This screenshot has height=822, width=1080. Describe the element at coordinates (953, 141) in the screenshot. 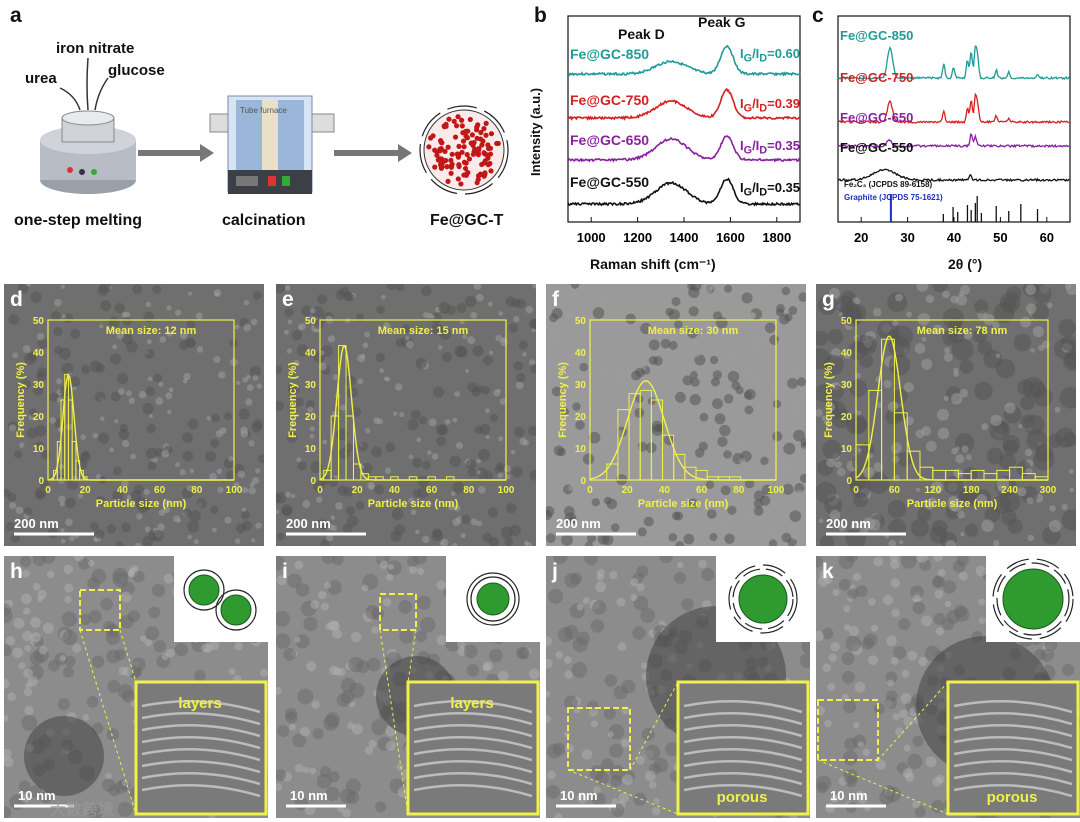

I see `xrd-series-line` at that location.